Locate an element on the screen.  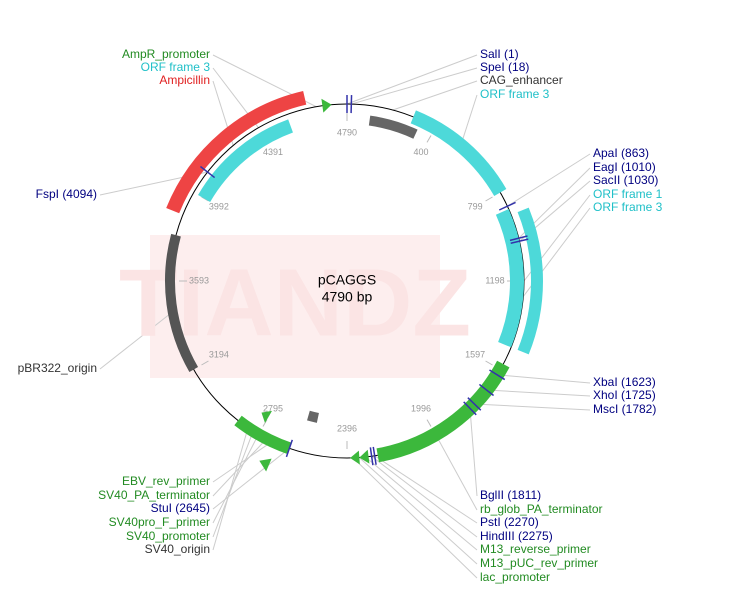
feature-label: pBR322_origin is located at coordinates (57, 368).